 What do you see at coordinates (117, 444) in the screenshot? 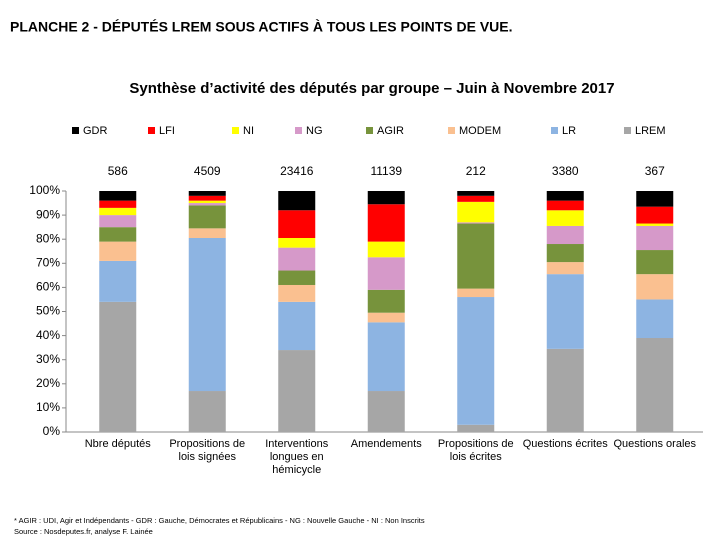
I see `x-tick-label: Nbre députés` at bounding box center [117, 444].